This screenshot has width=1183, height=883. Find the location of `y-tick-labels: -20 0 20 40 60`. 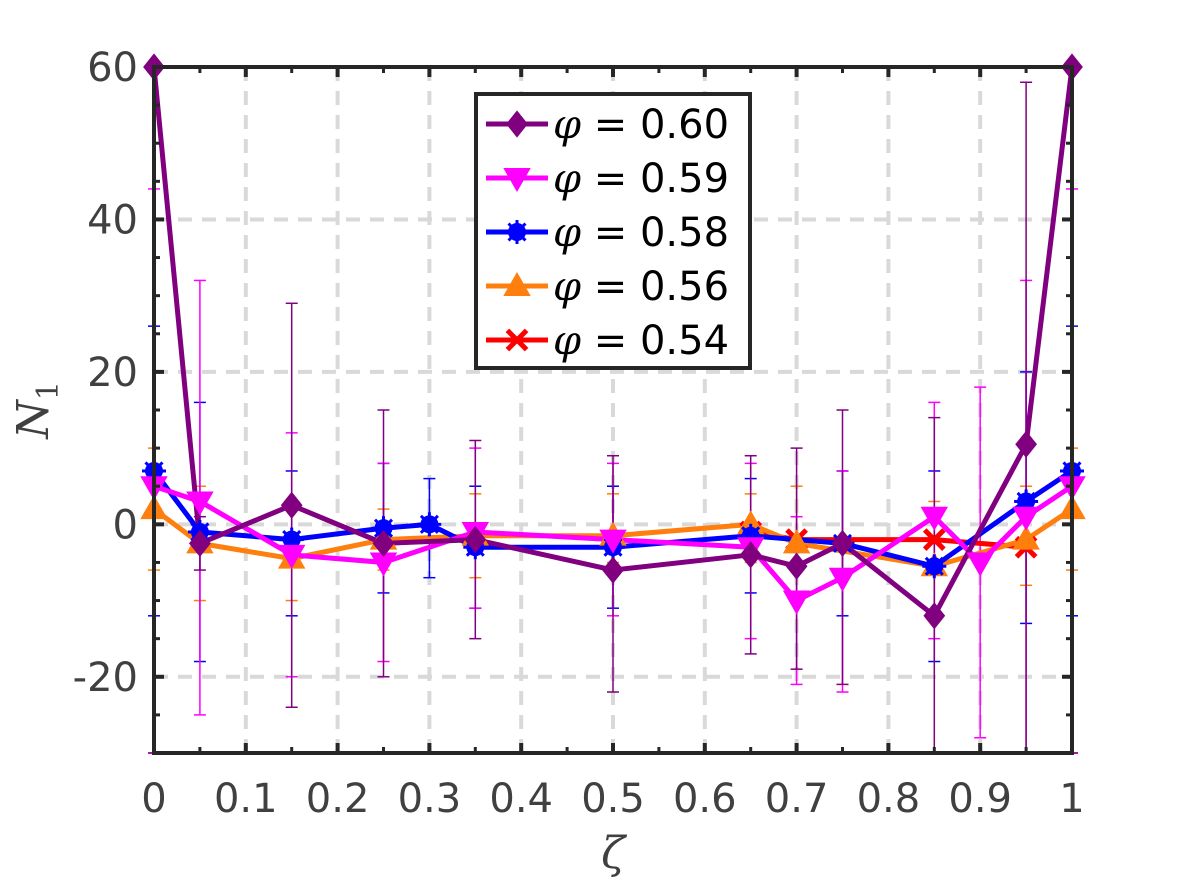

y-tick-labels: -20 0 20 40 60 is located at coordinates (105, 373).